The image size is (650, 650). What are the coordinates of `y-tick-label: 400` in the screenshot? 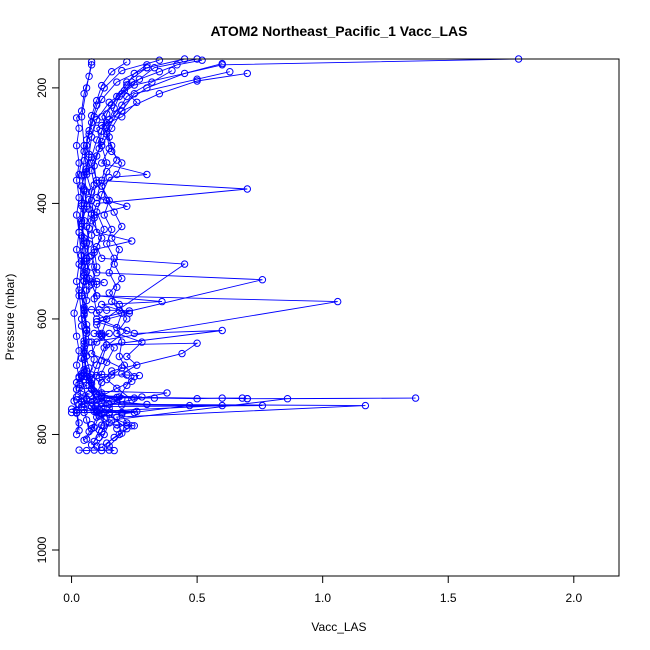 It's located at (42, 203).